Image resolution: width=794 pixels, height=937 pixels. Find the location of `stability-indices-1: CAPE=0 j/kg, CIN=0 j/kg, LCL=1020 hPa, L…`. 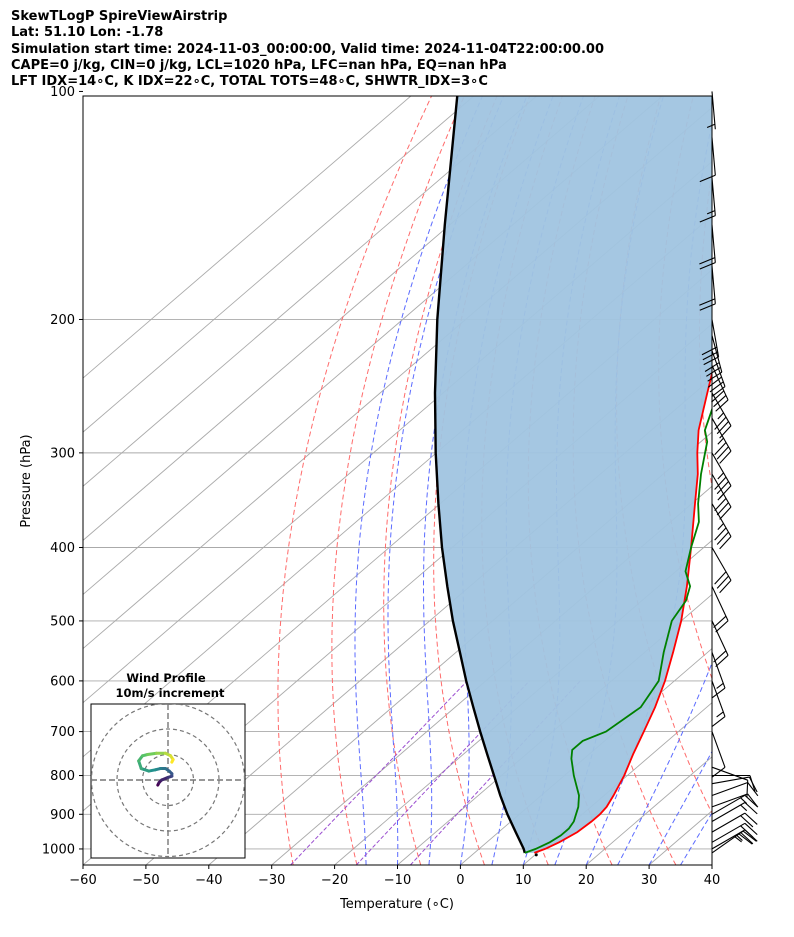

stability-indices-1: CAPE=0 j/kg, CIN=0 j/kg, LCL=1020 hPa, L… is located at coordinates (259, 65).